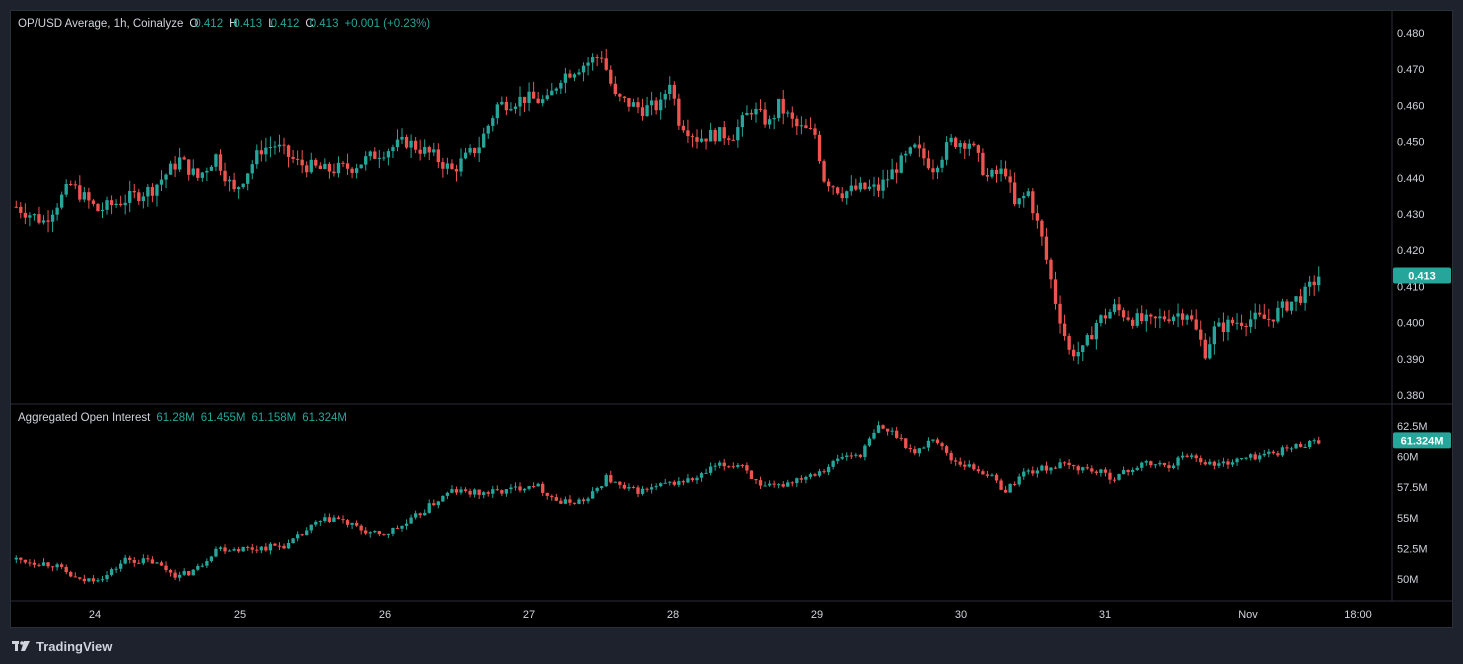 This screenshot has height=664, width=1463. Describe the element at coordinates (21, 646) in the screenshot. I see `tradingview-logo-icon` at that location.